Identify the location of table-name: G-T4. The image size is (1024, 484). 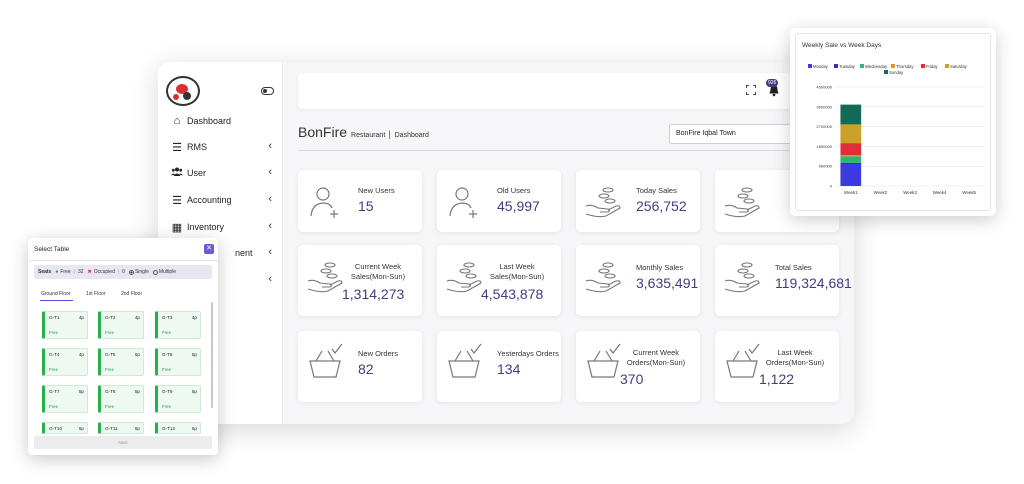
(54, 354).